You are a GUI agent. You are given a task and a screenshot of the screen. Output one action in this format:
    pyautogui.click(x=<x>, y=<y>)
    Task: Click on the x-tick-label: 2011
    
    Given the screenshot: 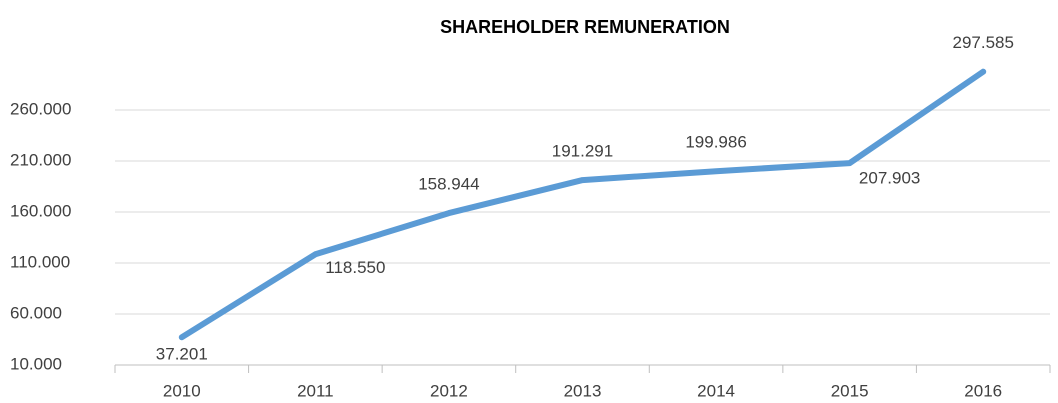 What is the action you would take?
    pyautogui.click(x=315, y=390)
    